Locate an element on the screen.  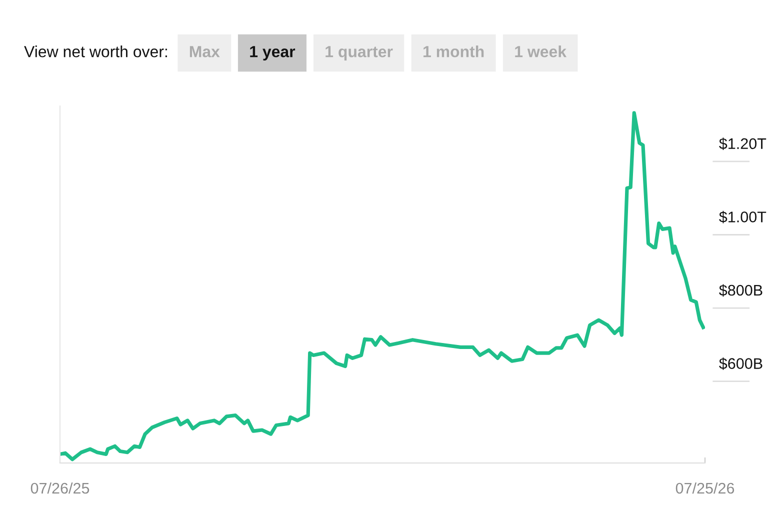
text: 1 month is located at coordinates (454, 52).